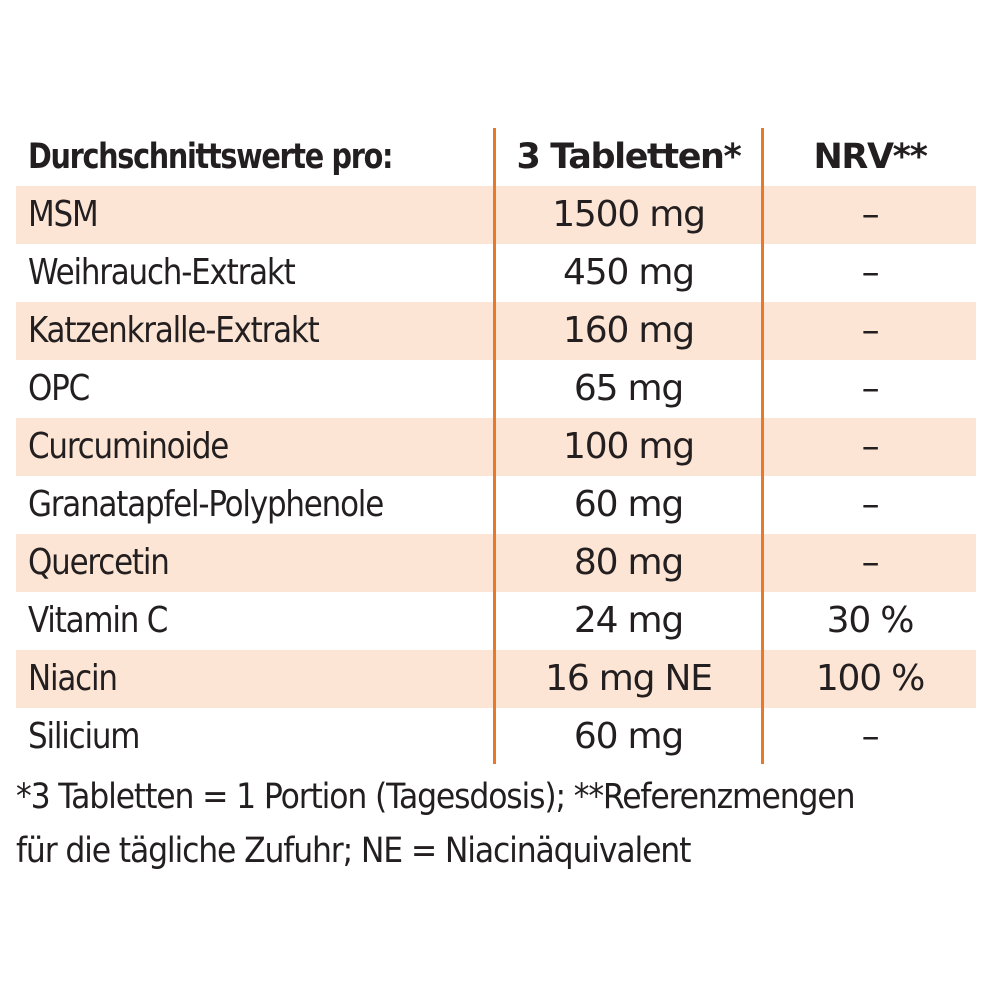 The image size is (1000, 1000). What do you see at coordinates (211, 157) in the screenshot?
I see `header-name: Durchschnittswerte pro:` at bounding box center [211, 157].